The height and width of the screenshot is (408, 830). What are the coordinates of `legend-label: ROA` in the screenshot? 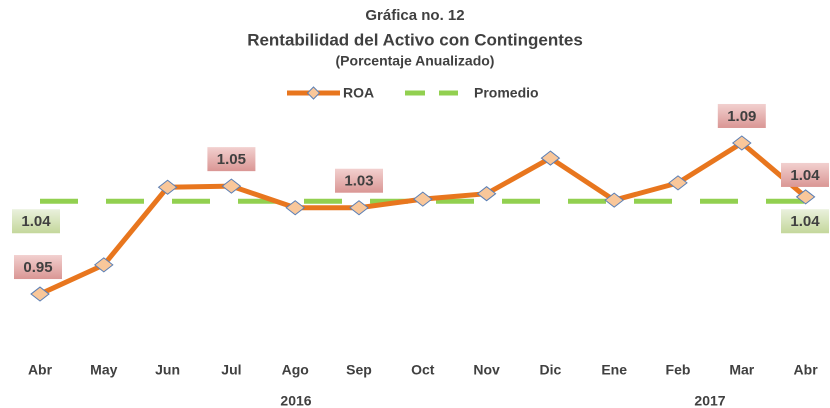 It's located at (358, 93).